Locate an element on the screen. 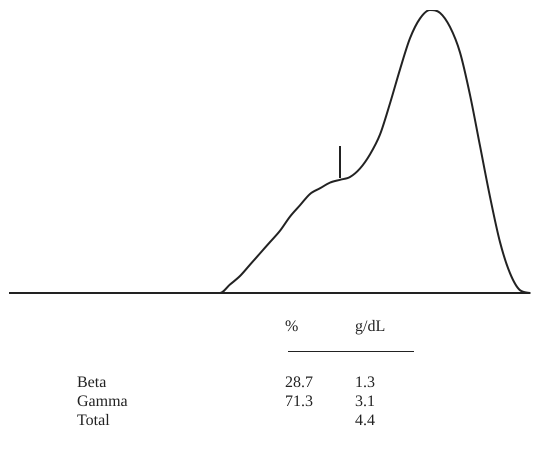 The width and height of the screenshot is (534, 452). text: 1.3 is located at coordinates (365, 383).